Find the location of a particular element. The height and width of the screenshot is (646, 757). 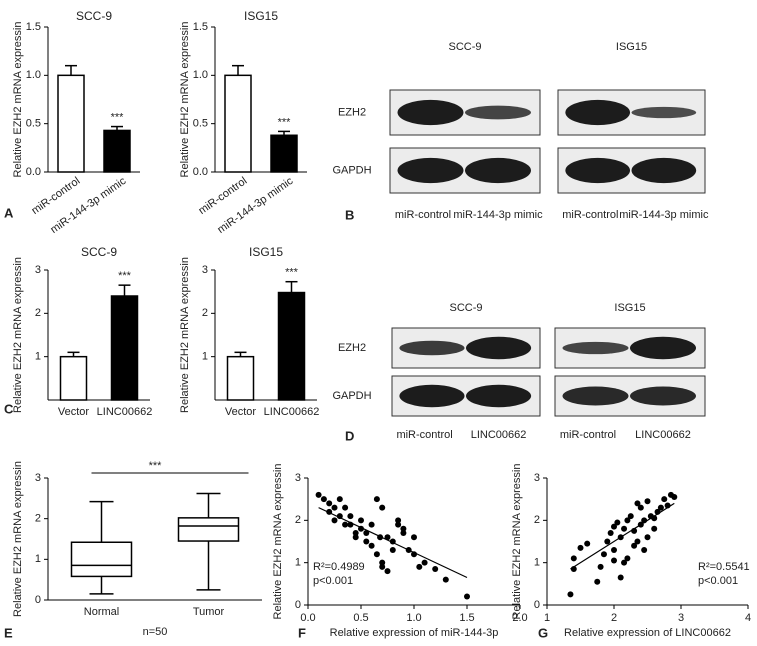

x-tick-label: 4 is located at coordinates (748, 618).